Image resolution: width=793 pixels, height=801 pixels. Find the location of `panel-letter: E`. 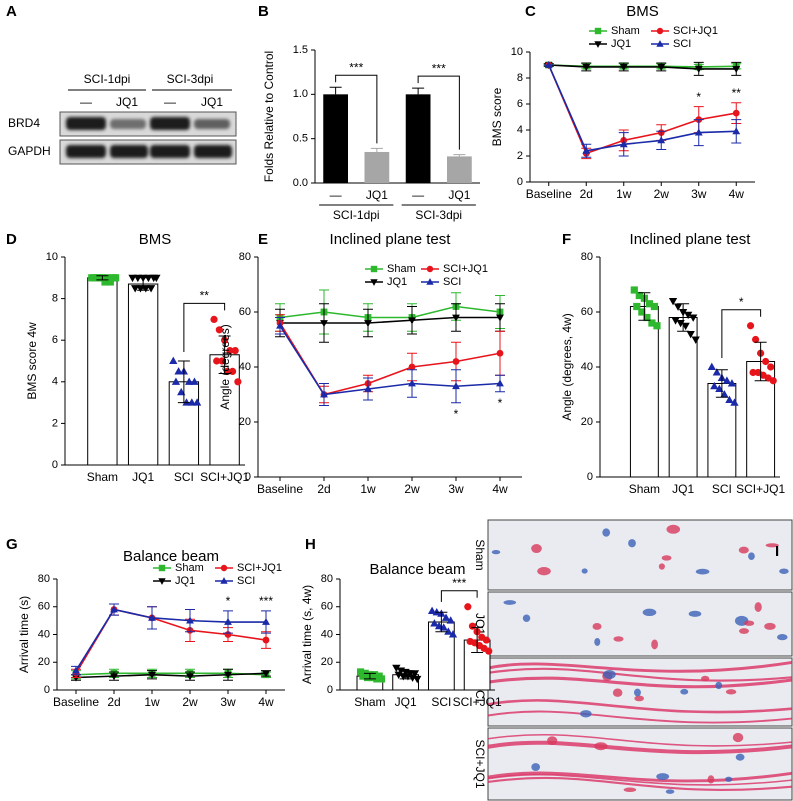

panel-letter: E is located at coordinates (263, 239).